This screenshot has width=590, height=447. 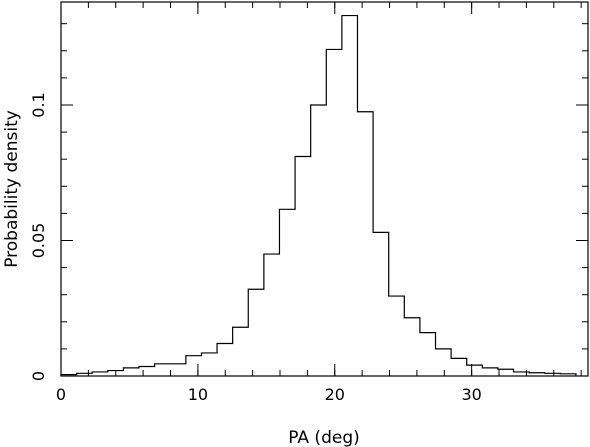 I want to click on y-tick-label: 0.1, so click(x=38, y=104).